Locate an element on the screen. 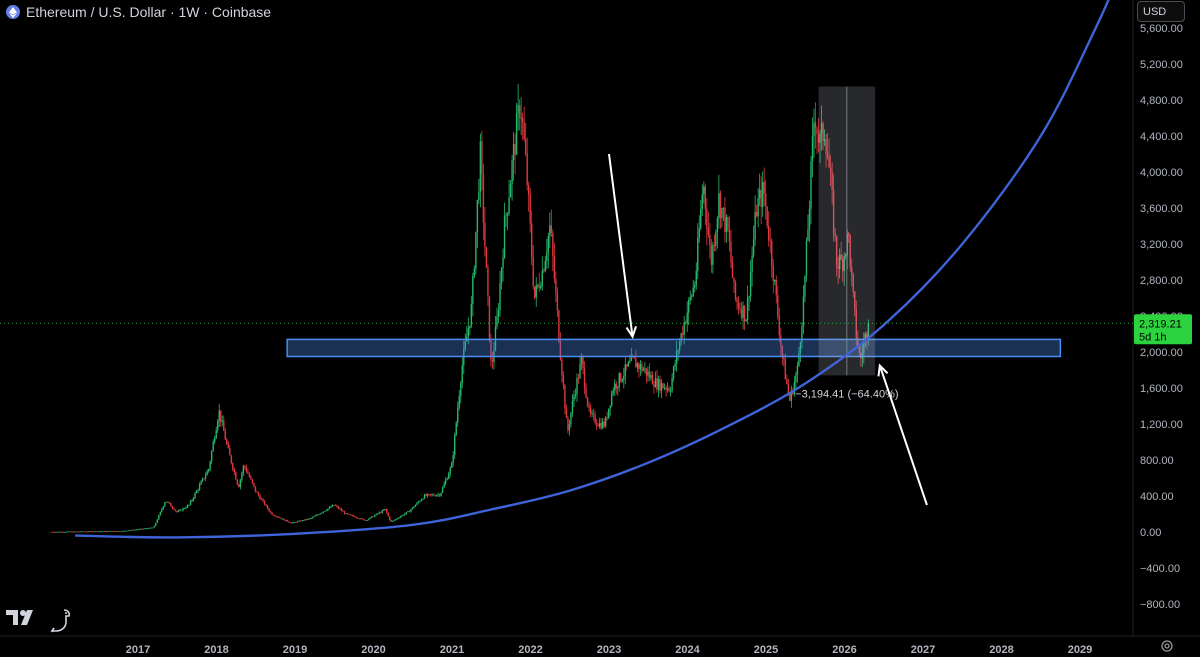  y-tick-label: 2,800.00 is located at coordinates (1161, 281).